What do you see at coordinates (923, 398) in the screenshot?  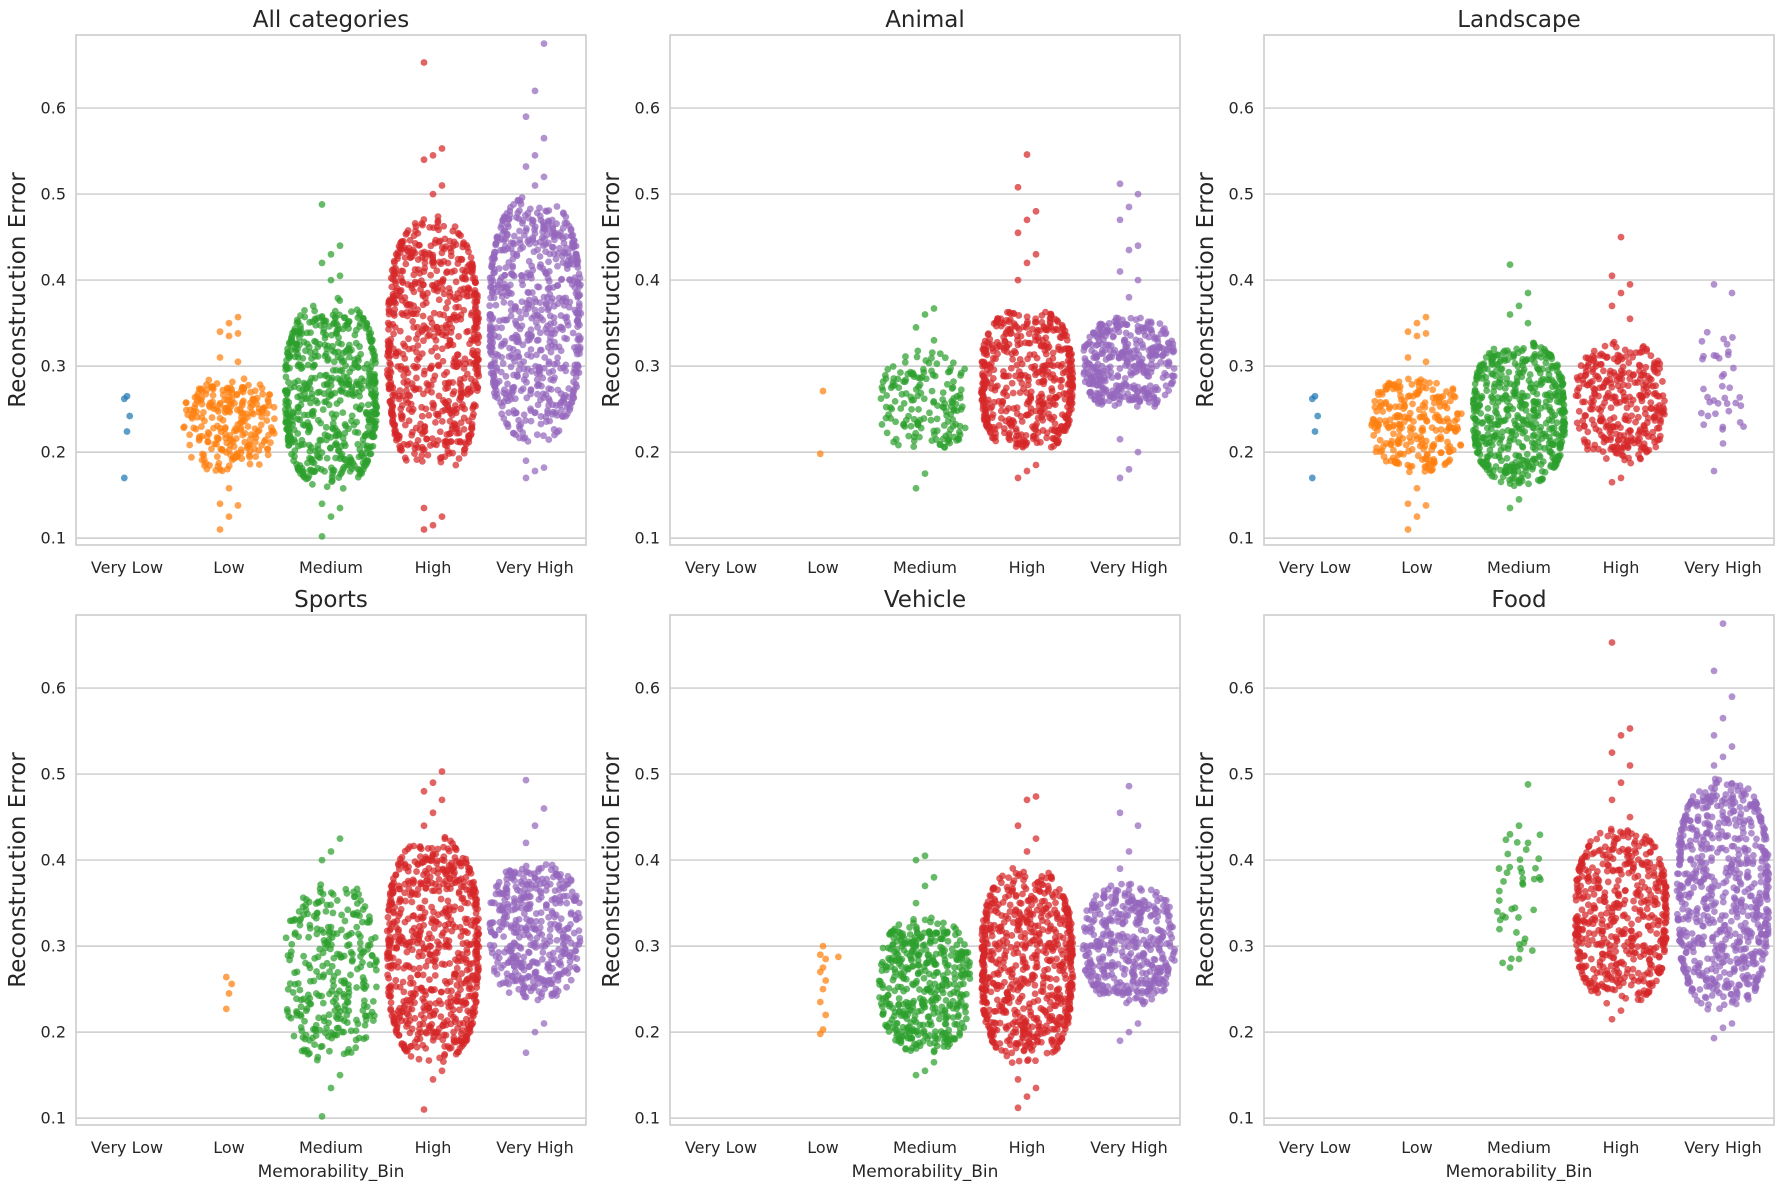 I see `series-medium` at bounding box center [923, 398].